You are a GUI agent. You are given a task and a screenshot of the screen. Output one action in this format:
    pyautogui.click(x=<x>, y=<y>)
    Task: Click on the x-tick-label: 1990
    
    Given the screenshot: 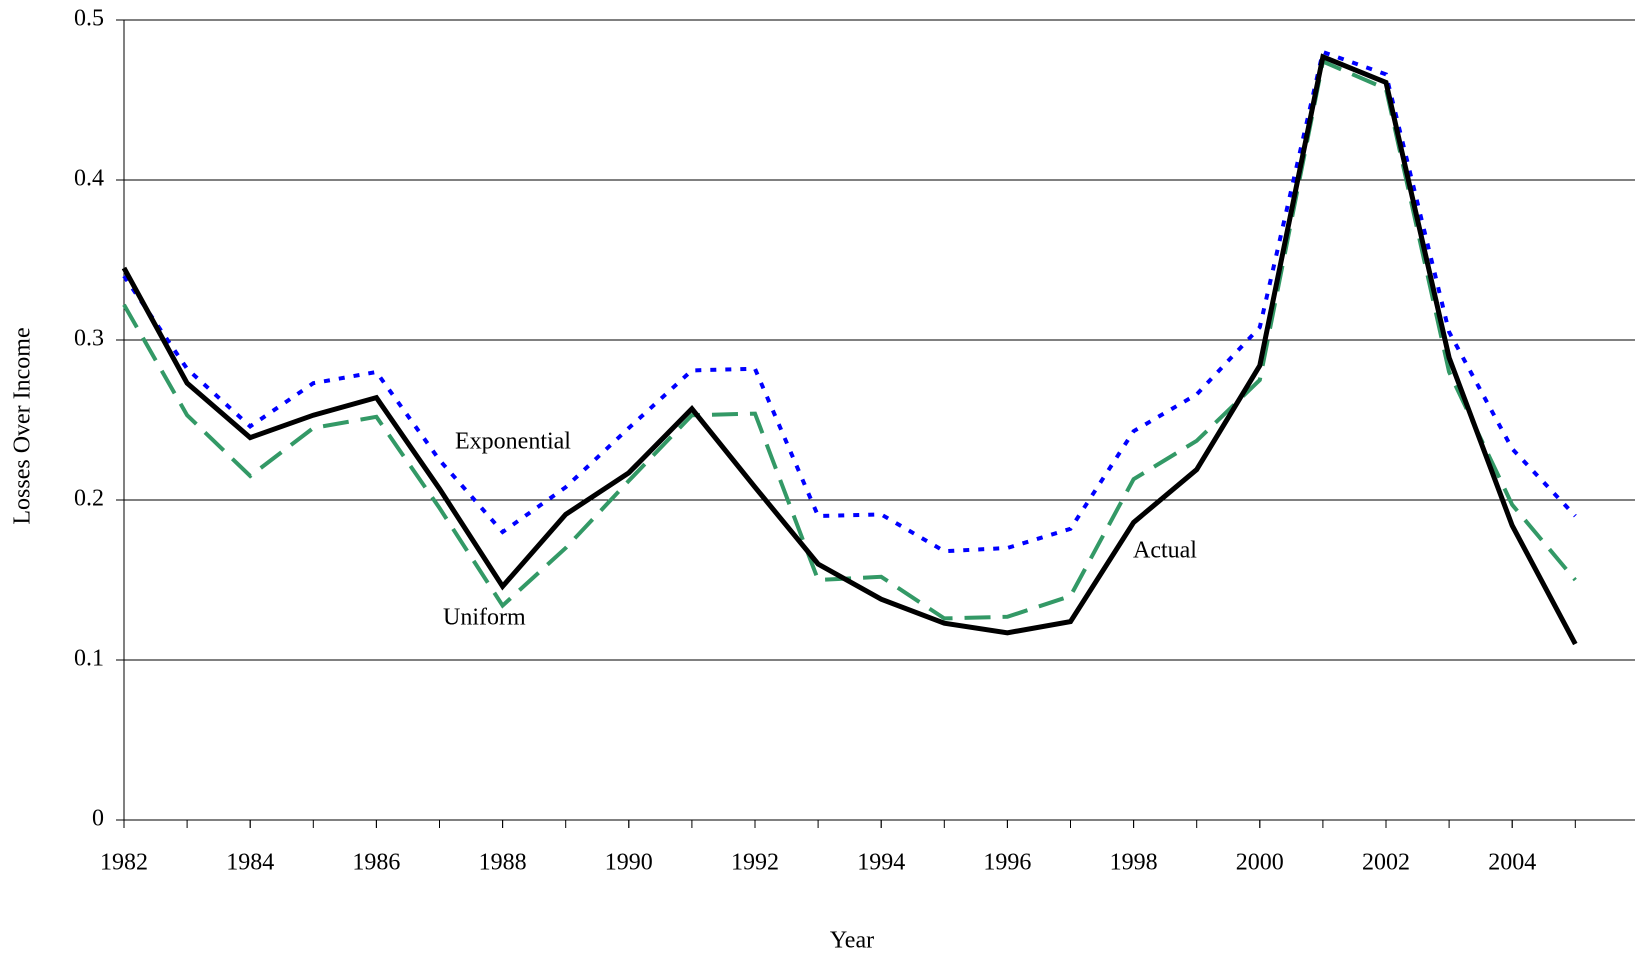 What is the action you would take?
    pyautogui.click(x=629, y=863)
    